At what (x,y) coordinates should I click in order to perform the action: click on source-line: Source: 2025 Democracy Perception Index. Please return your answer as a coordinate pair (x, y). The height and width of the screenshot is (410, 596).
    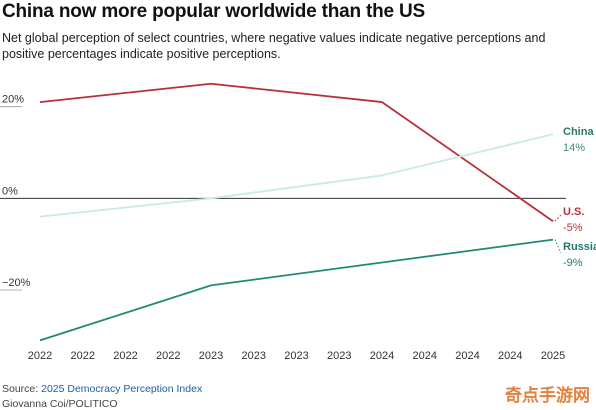
    Looking at the image, I should click on (102, 389).